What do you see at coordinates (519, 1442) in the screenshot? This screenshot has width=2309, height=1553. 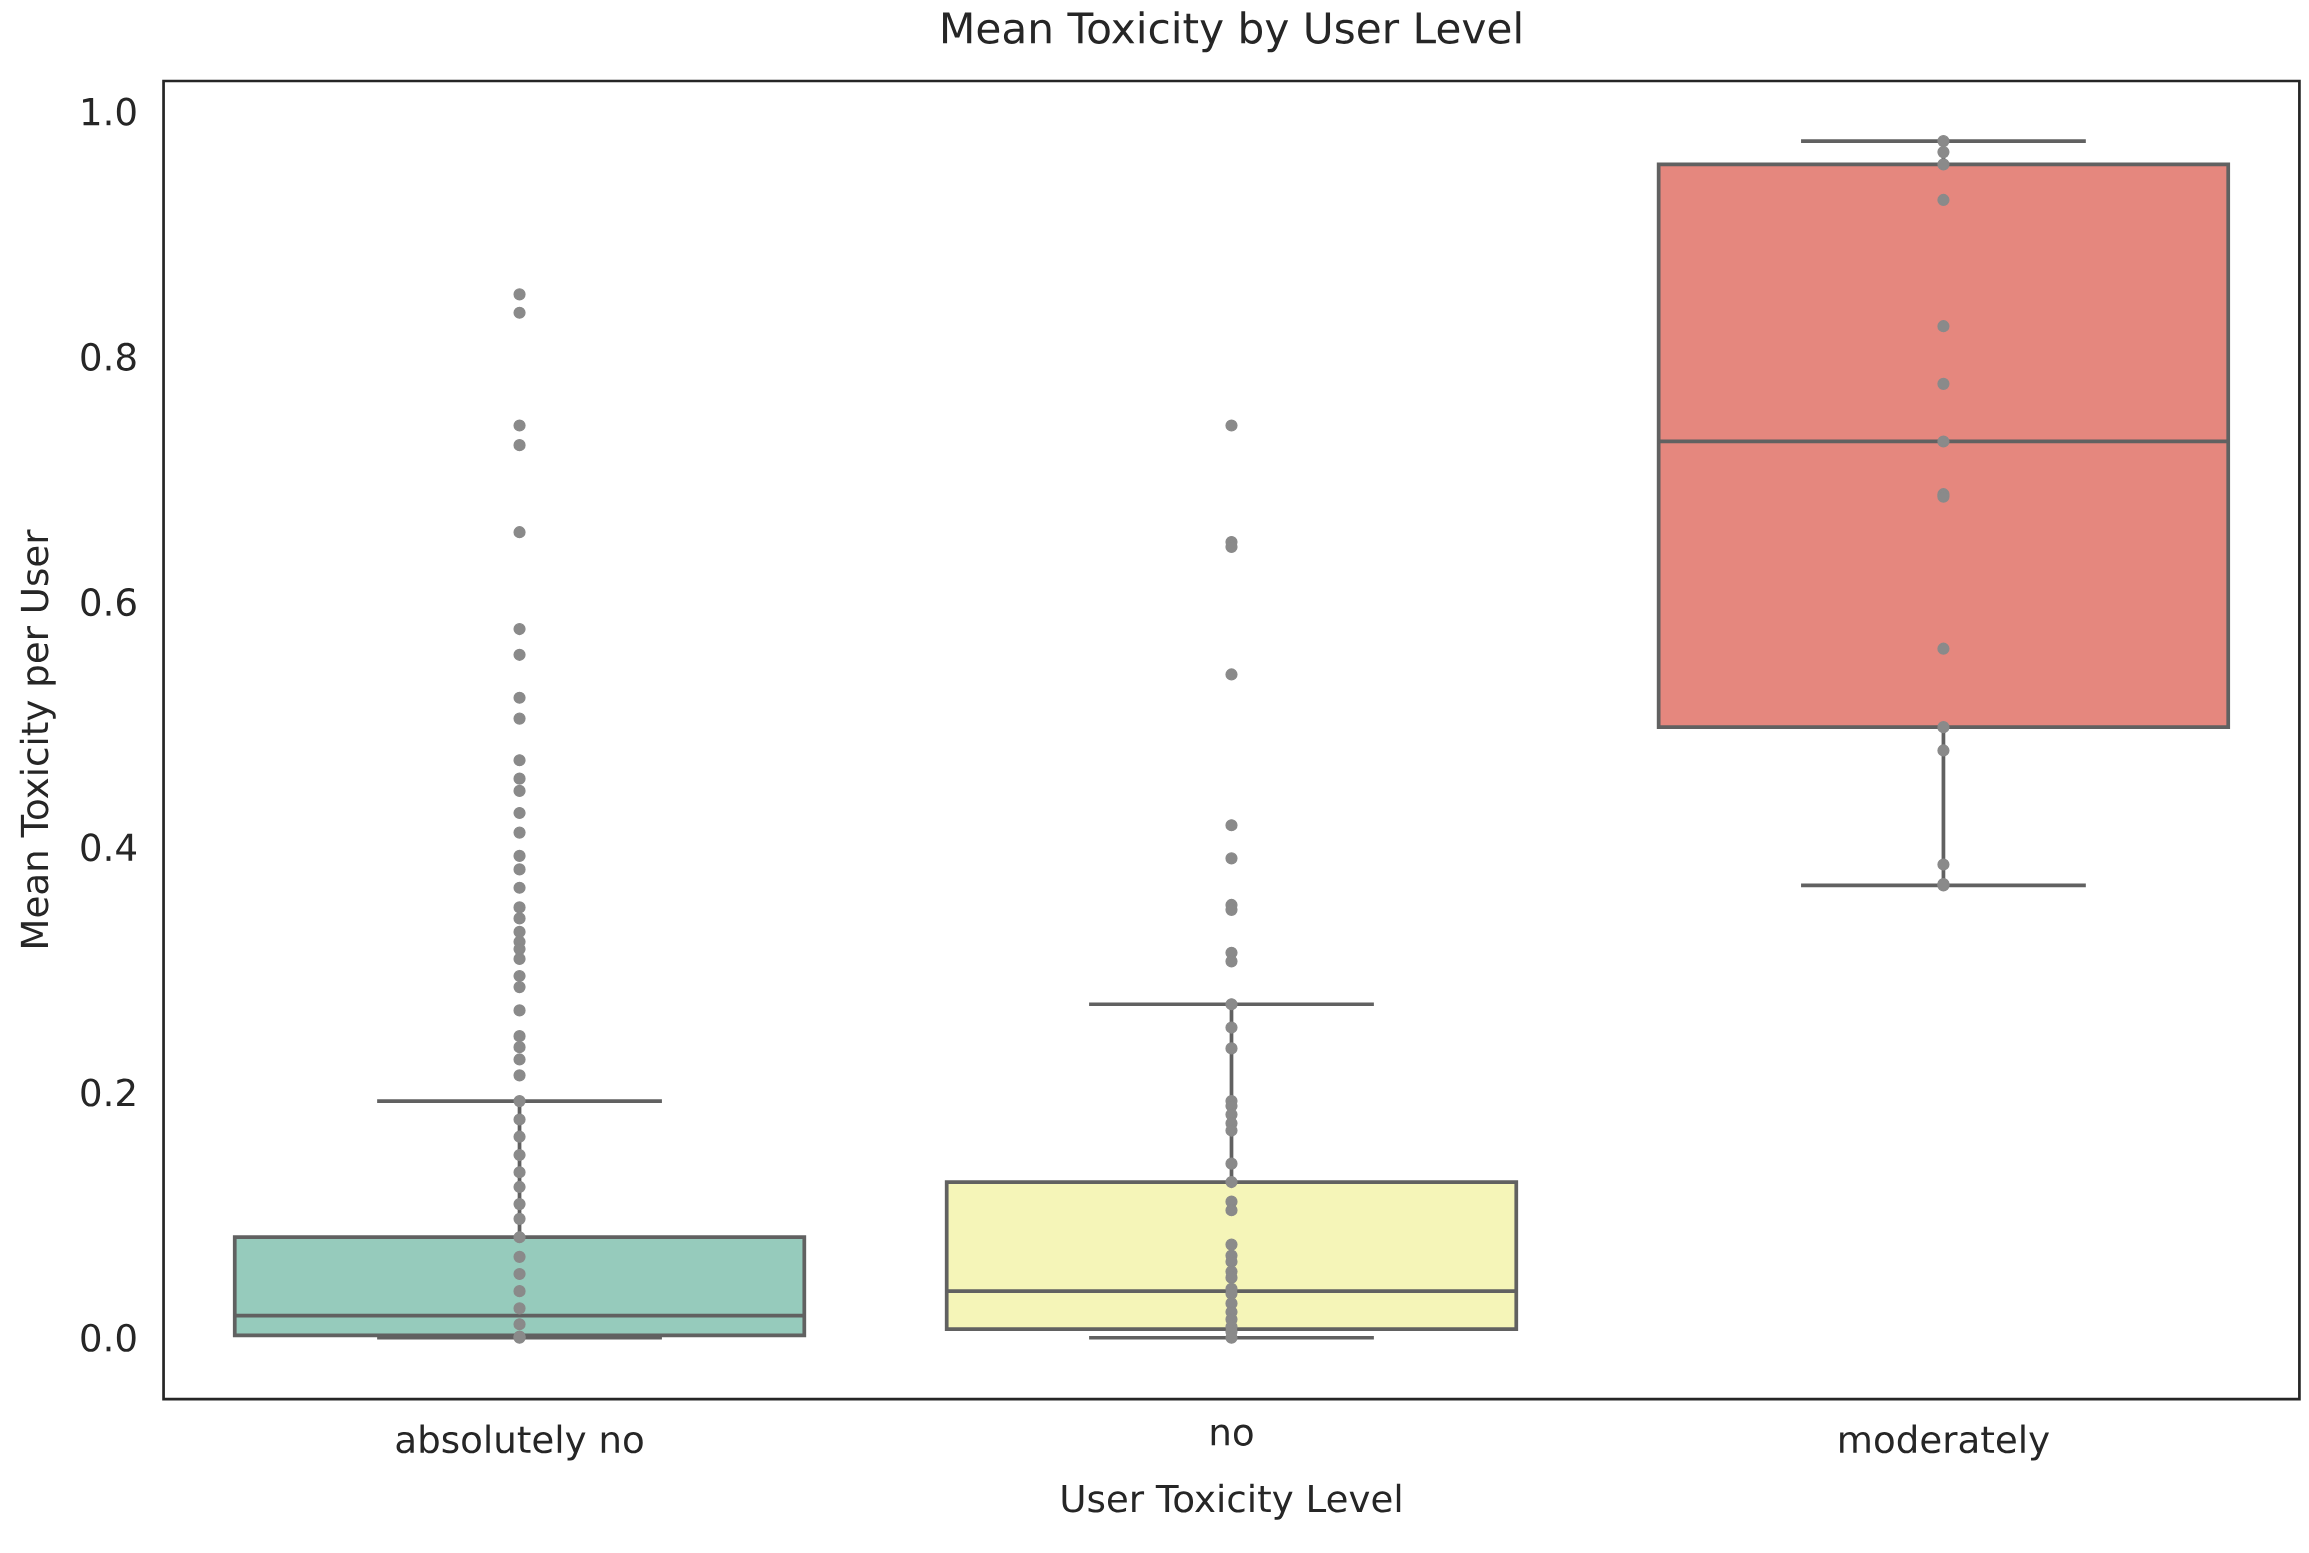 I see `x-tick-label: absolutely no` at bounding box center [519, 1442].